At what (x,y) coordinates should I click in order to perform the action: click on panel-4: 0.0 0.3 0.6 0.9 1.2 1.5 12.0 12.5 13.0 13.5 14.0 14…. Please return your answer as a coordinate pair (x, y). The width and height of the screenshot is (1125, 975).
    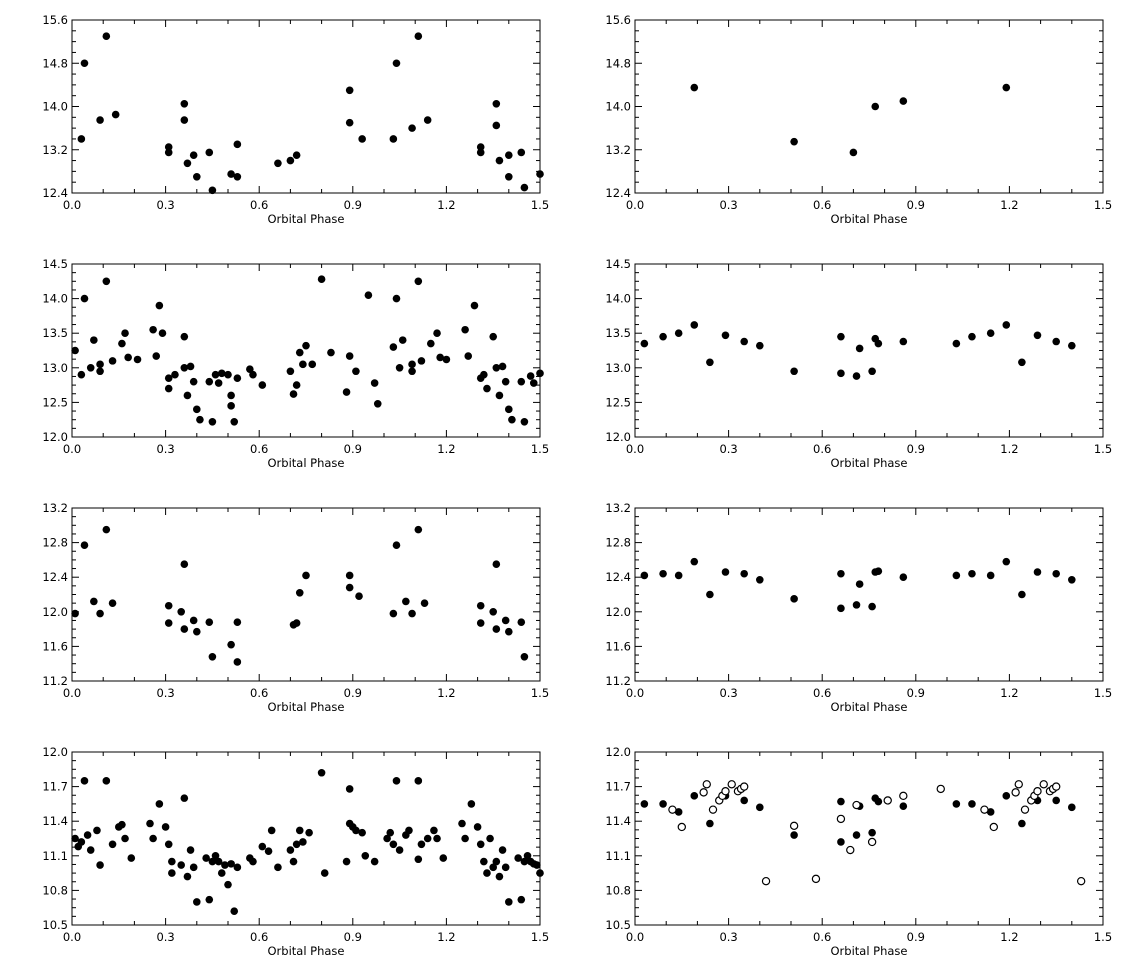
    Looking at the image, I should click on (858, 363).